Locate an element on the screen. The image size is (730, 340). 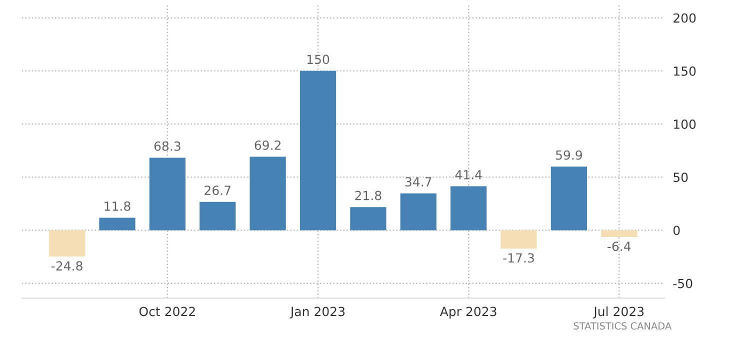
x-tick-label: Apr 2023 is located at coordinates (468, 312).